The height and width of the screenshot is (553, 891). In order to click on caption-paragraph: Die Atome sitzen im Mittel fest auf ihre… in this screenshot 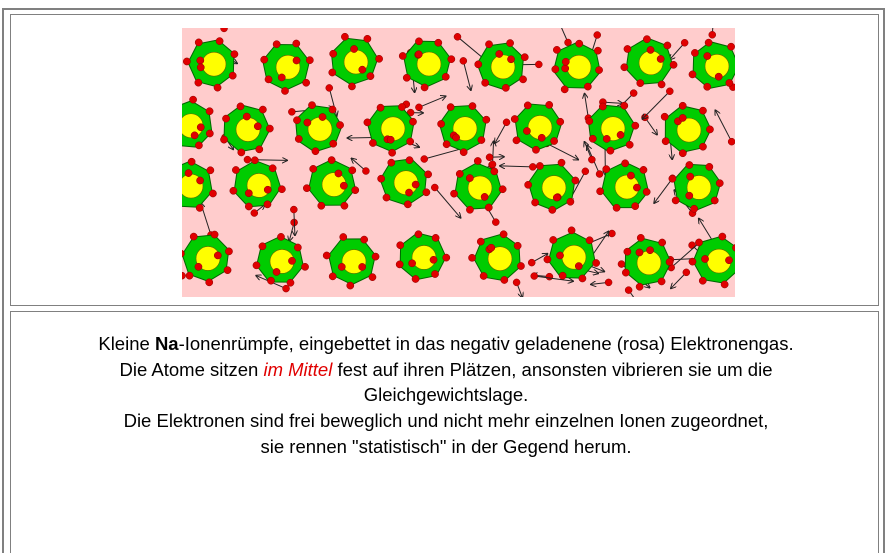, I will do `click(446, 382)`.